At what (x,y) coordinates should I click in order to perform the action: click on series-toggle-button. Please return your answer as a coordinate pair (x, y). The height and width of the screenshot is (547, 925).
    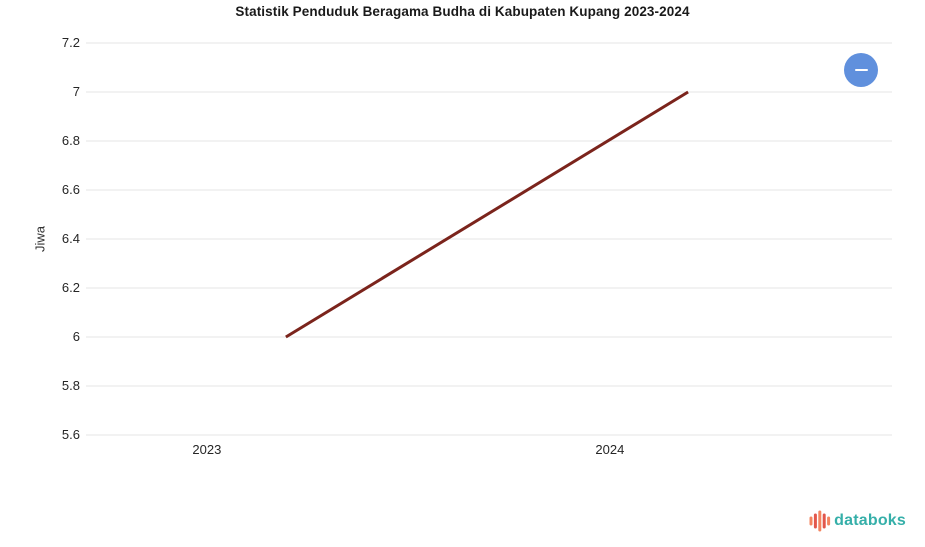
    Looking at the image, I should click on (861, 70).